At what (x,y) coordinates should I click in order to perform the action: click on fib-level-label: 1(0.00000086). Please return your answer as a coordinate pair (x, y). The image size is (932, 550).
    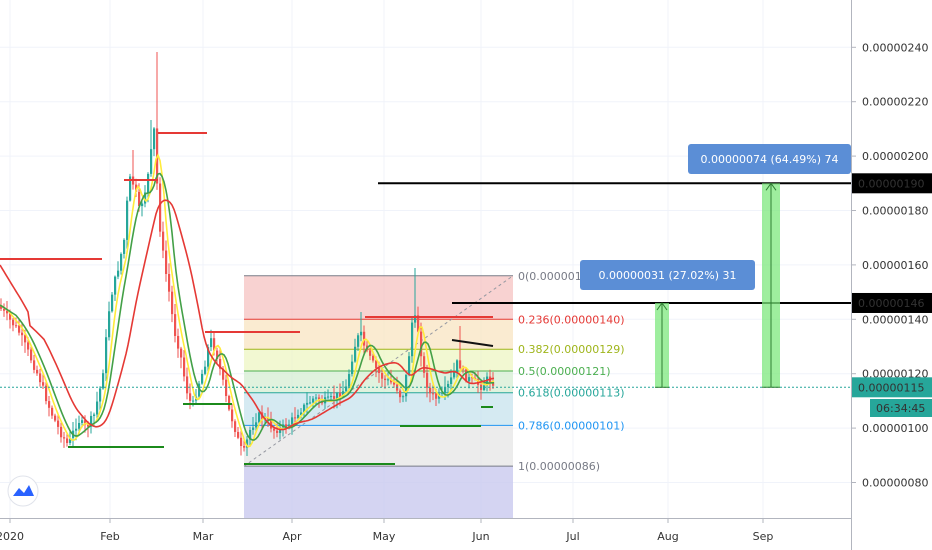
    Looking at the image, I should click on (559, 466).